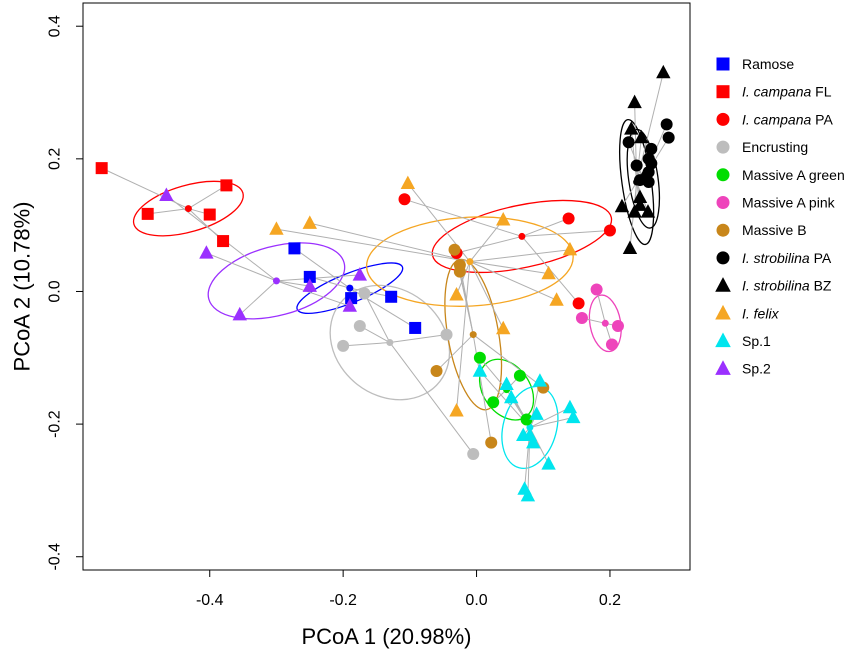  Describe the element at coordinates (723, 284) in the screenshot. I see `legend-marker-i-strobilina-bz` at that location.